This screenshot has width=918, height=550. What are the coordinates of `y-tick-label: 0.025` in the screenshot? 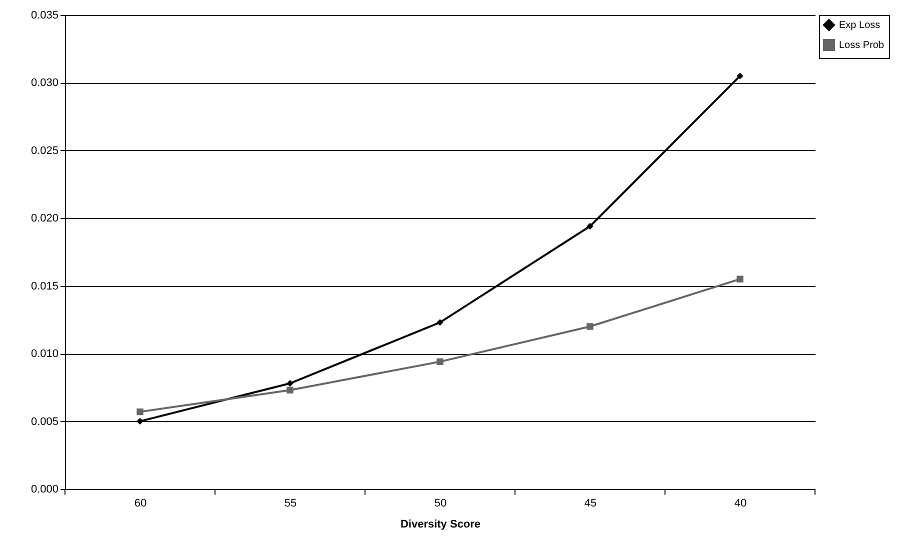 It's located at (44, 150).